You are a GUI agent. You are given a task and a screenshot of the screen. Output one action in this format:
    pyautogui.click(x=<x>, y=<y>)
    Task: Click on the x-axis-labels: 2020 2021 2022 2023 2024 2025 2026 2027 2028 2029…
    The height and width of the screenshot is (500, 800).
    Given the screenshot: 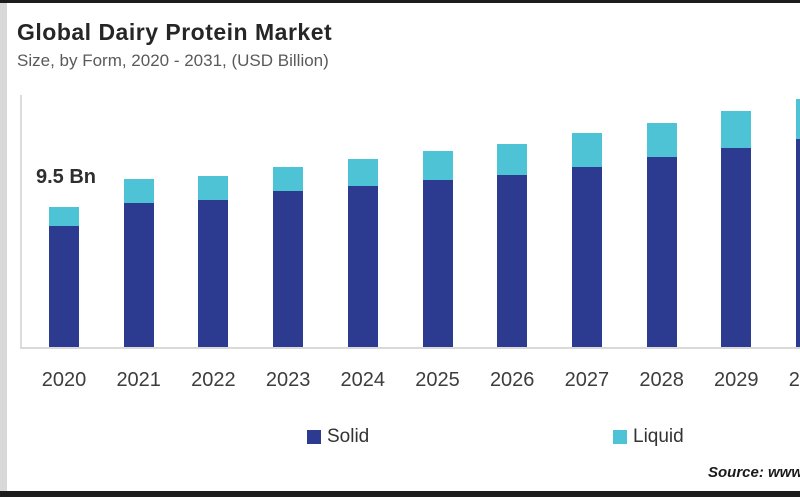 What is the action you would take?
    pyautogui.click(x=400, y=381)
    